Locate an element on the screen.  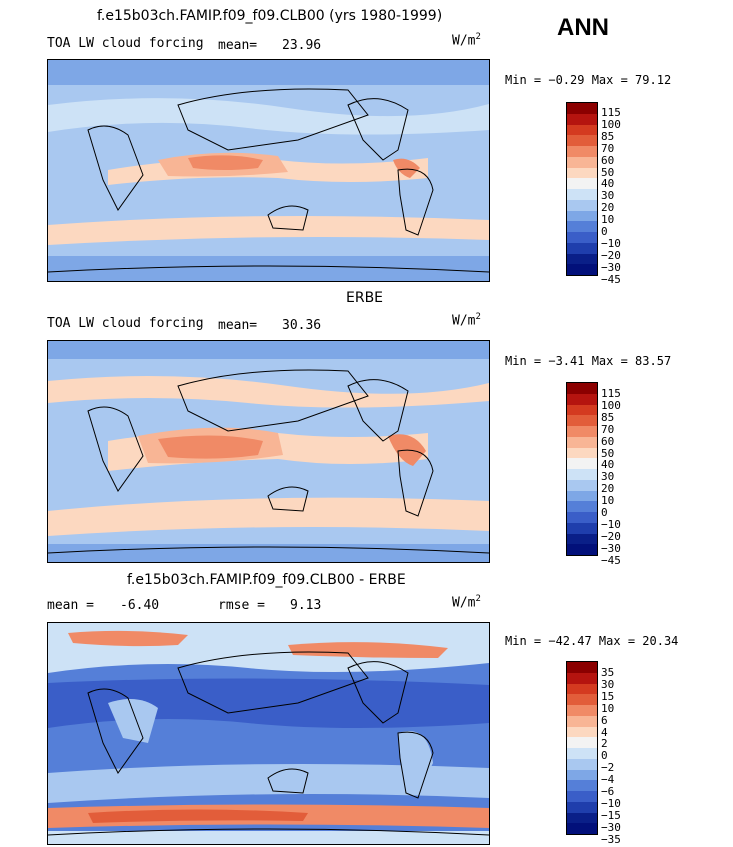
panel3-rmse-value: 9.13 is located at coordinates (306, 605).